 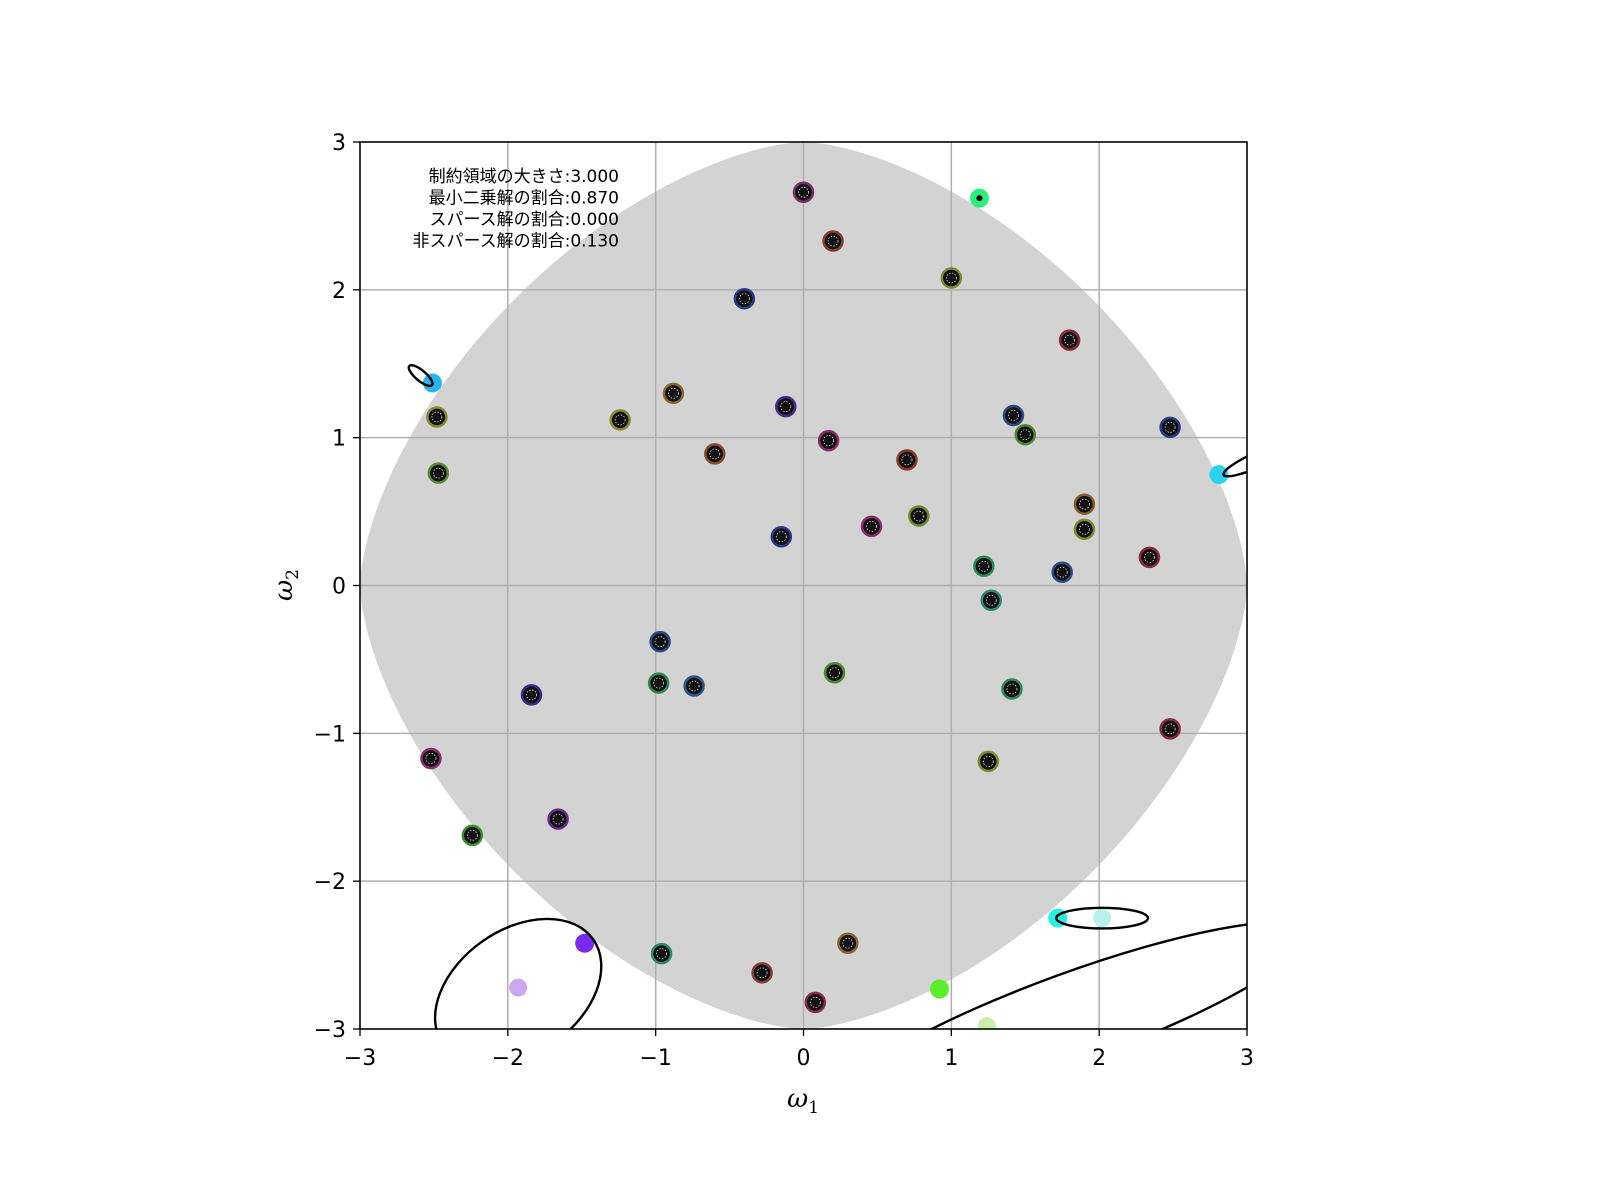 I want to click on y-tick-label: 0, so click(x=339, y=587).